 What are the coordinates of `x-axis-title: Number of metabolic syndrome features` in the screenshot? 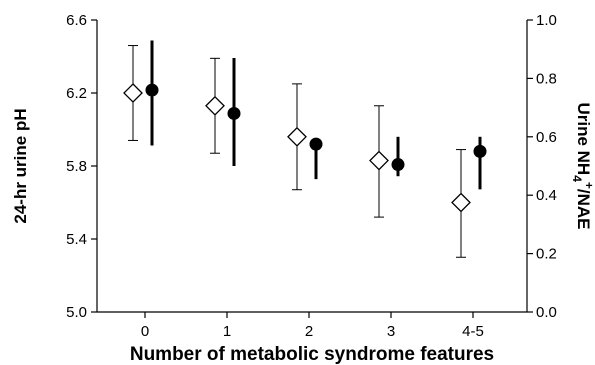 It's located at (312, 354).